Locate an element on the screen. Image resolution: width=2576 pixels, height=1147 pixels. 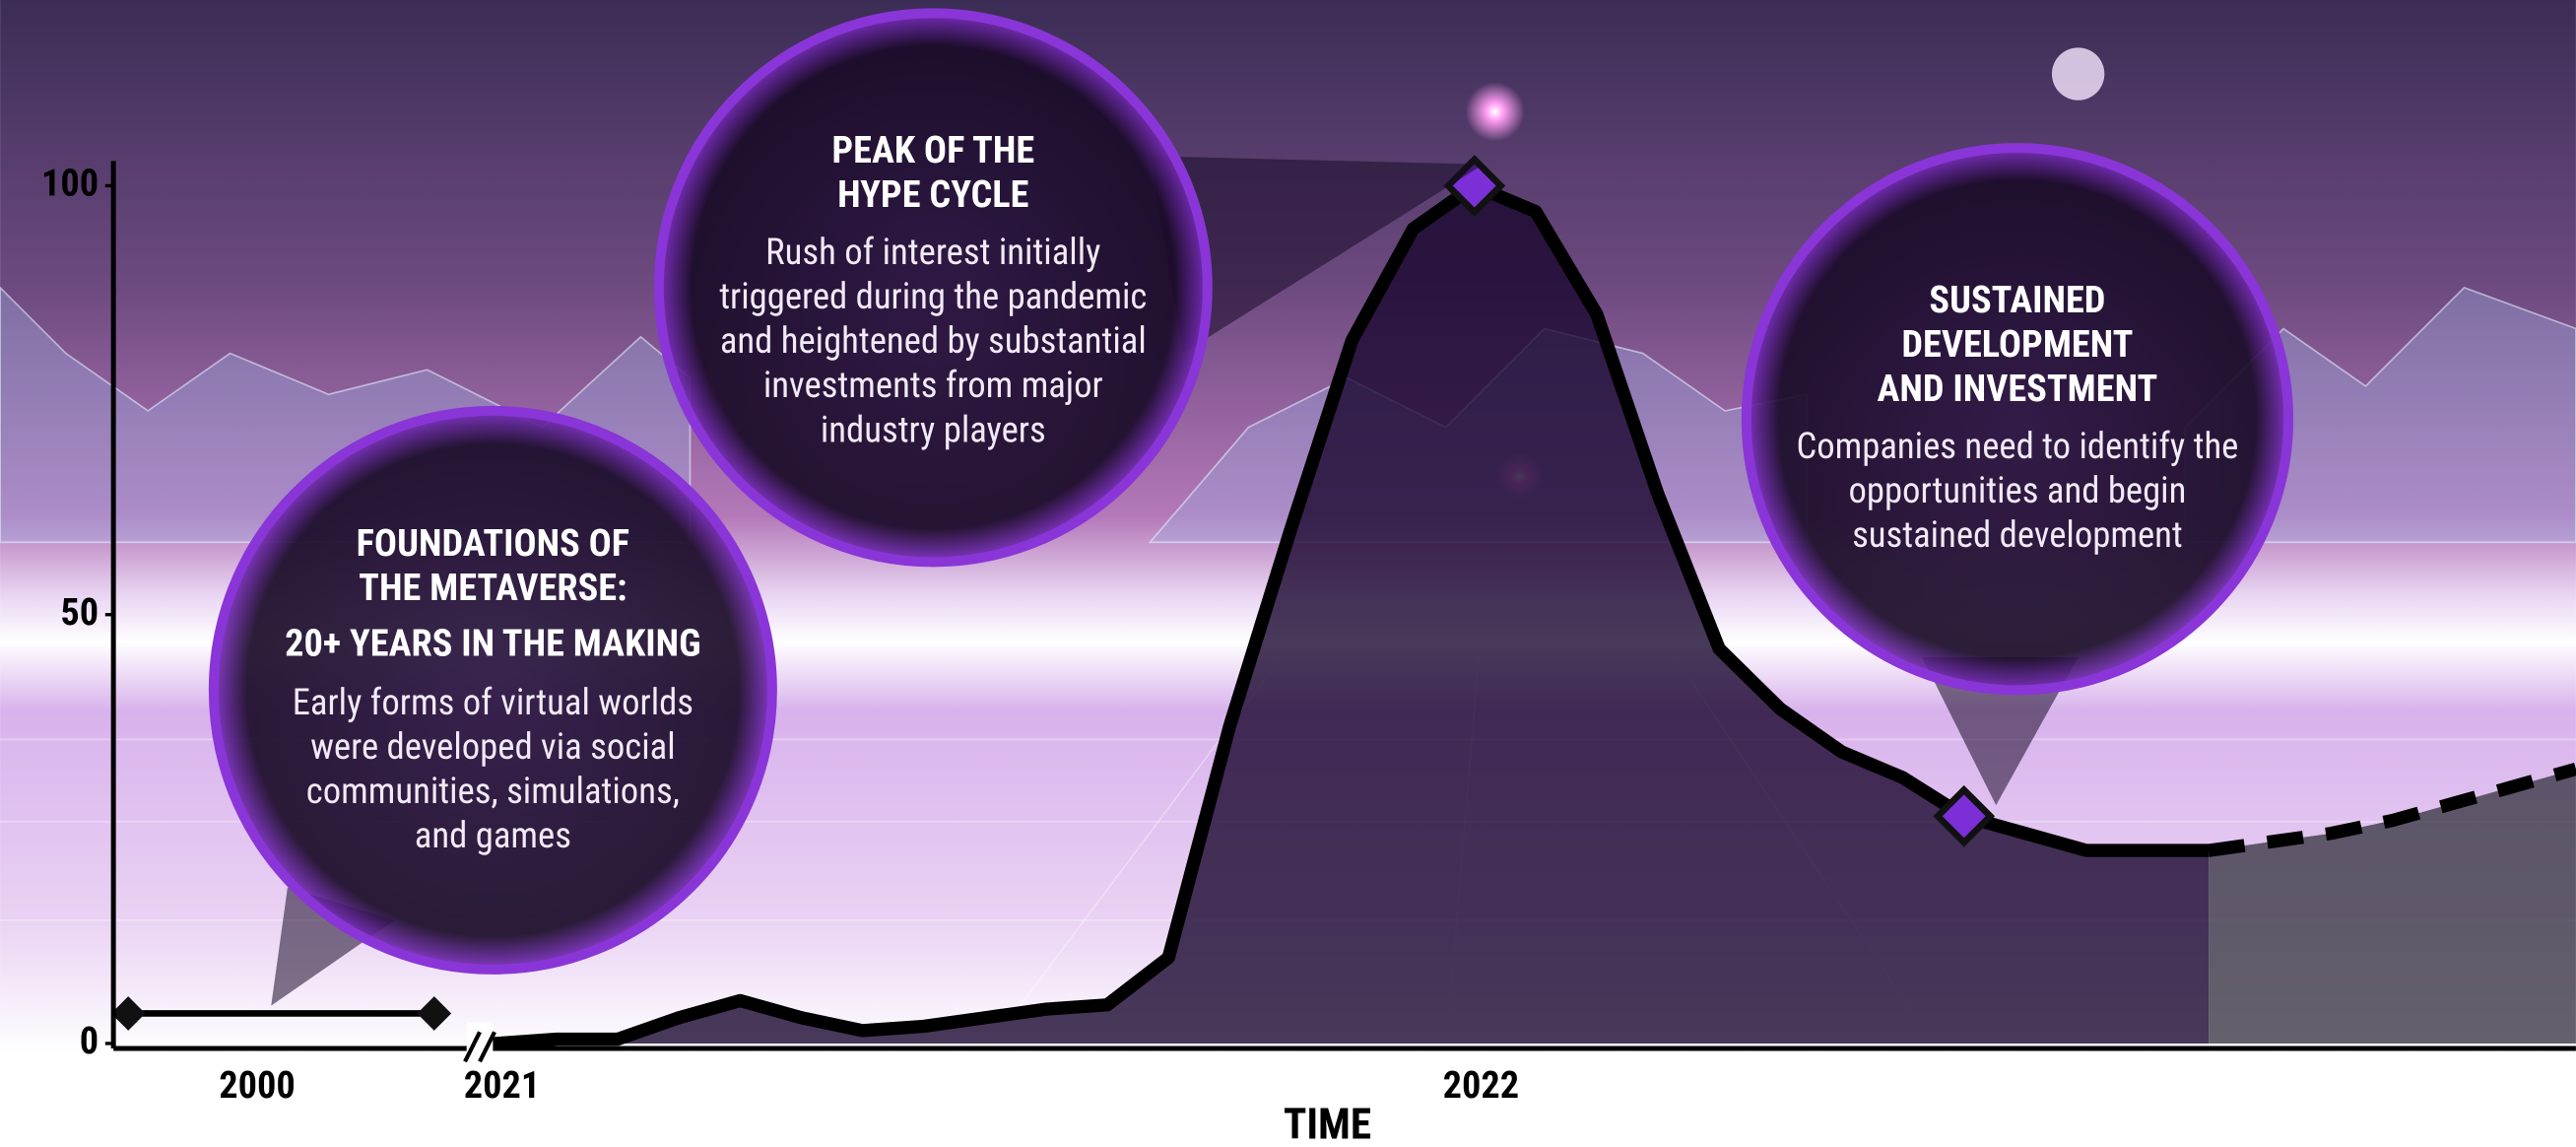
y-tick-label: 0 is located at coordinates (90, 1041).